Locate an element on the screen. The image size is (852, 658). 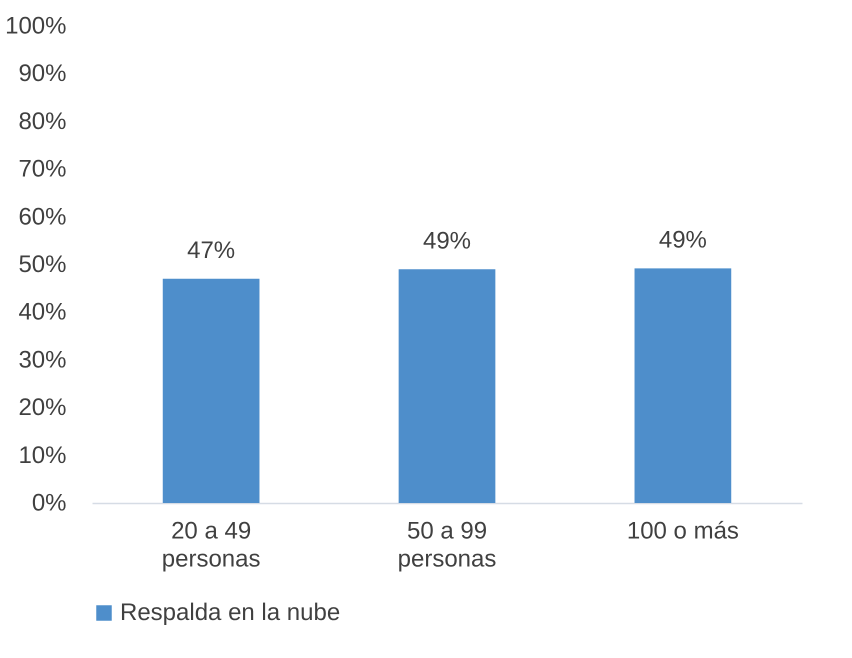
y-tick-label: 30% is located at coordinates (42, 360).